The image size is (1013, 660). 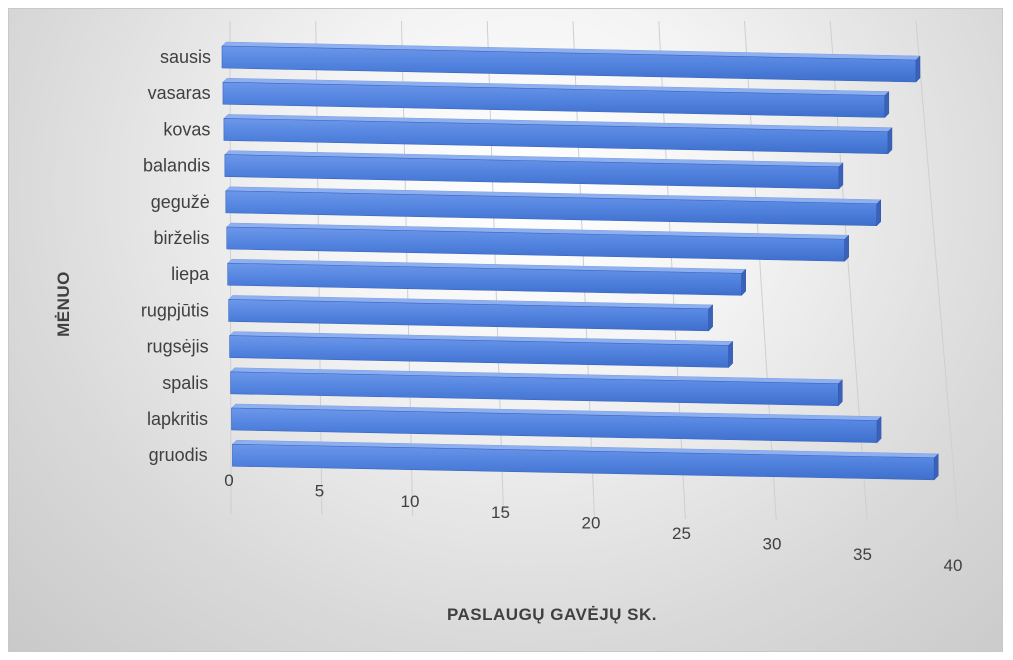 What do you see at coordinates (178, 347) in the screenshot?
I see `category-label: rugsėjis` at bounding box center [178, 347].